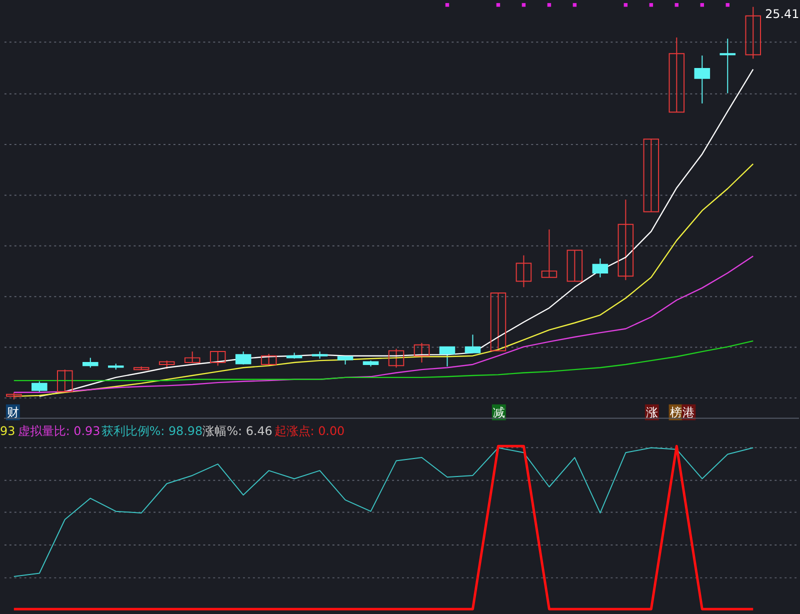 Image resolution: width=800 pixels, height=614 pixels. Describe the element at coordinates (8, 431) in the screenshot. I see `text: 93` at that location.